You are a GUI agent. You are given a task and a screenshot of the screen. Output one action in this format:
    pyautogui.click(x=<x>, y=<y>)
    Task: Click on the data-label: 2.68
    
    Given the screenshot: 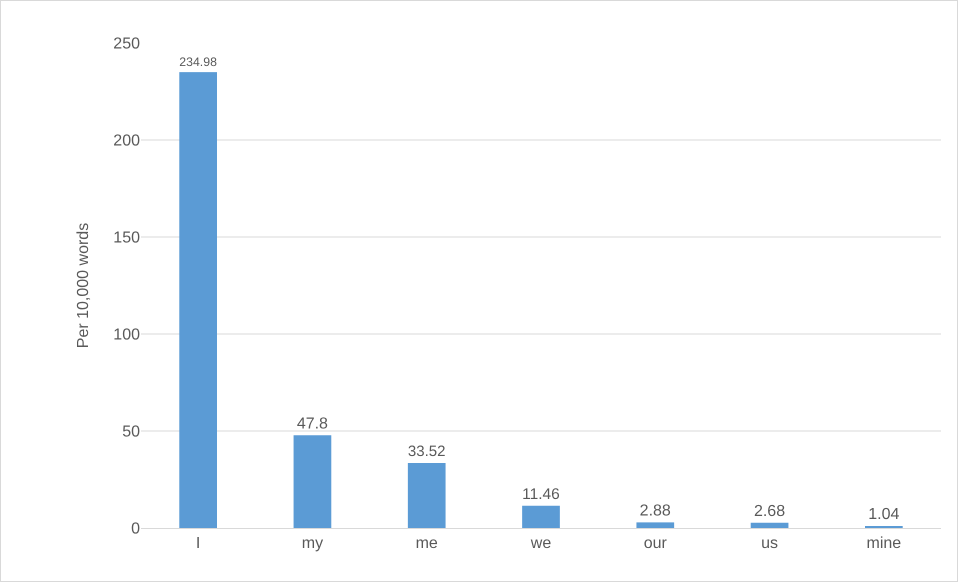 What is the action you would take?
    pyautogui.click(x=770, y=511)
    